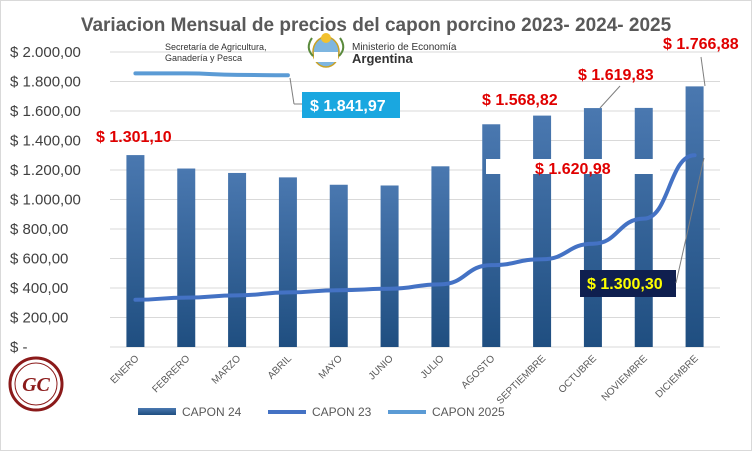 The image size is (752, 451). Describe the element at coordinates (382, 58) in the screenshot. I see `ministerio-line2: Argentina` at that location.